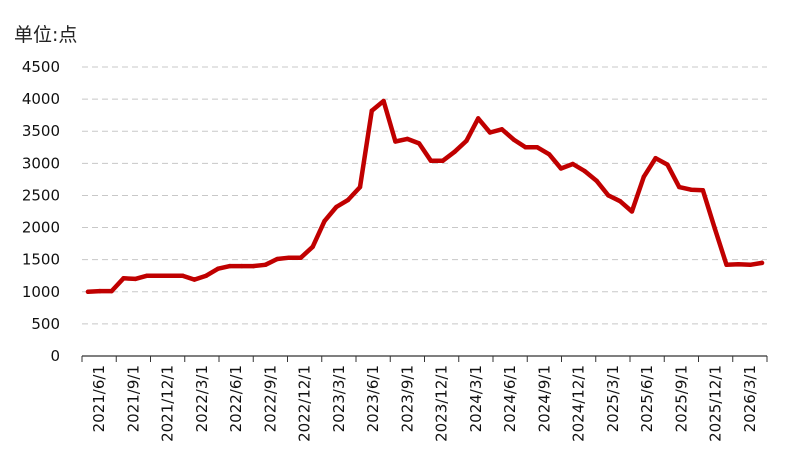  I want to click on x-tick-label: 2022/6/1, so click(236, 398).